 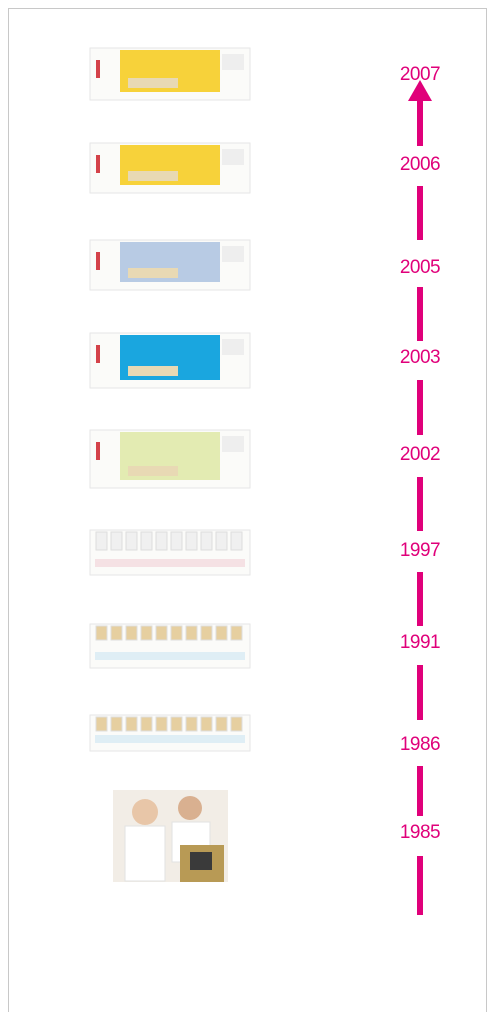 I want to click on arrow-head, so click(x=420, y=90).